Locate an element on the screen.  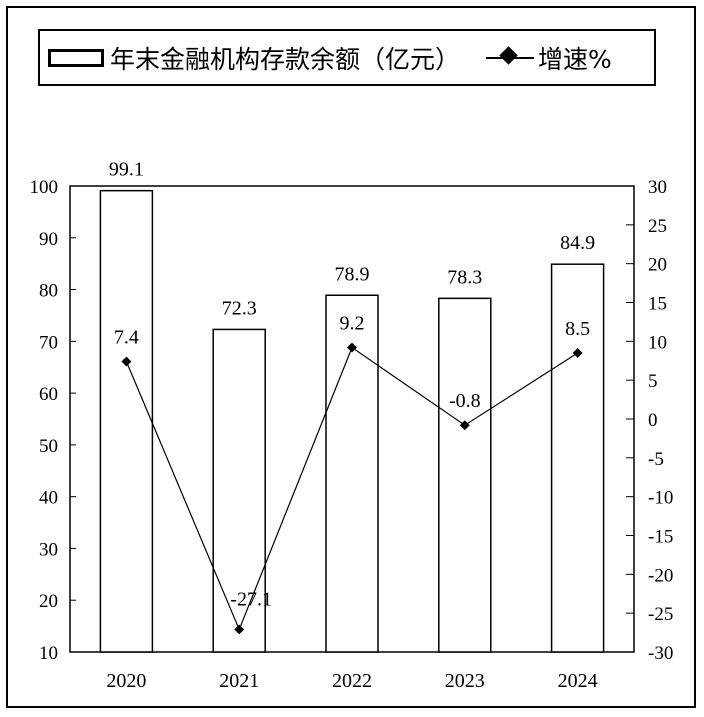
left-axis-tick-label: 20 is located at coordinates (48, 601).